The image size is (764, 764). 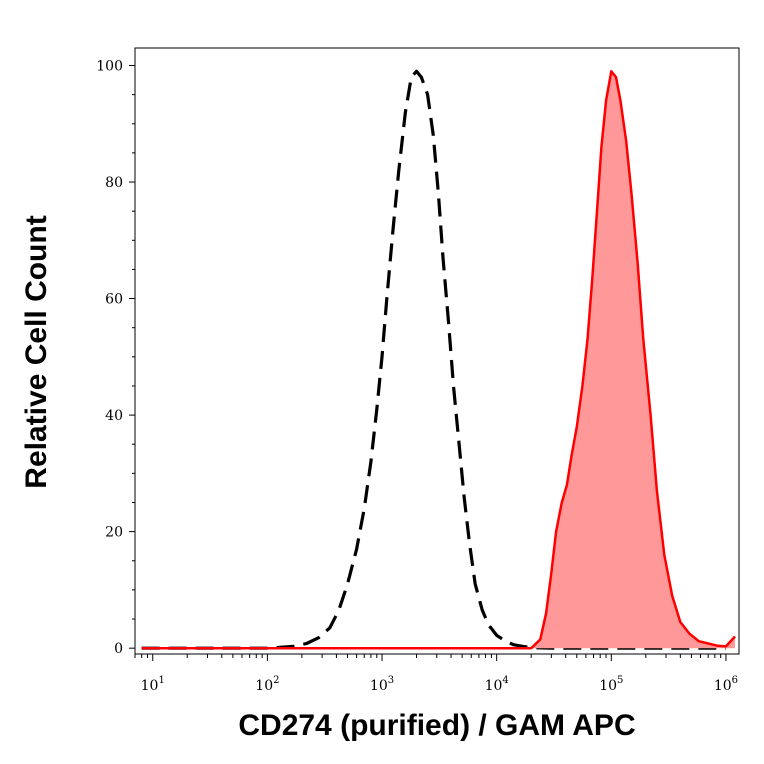 What do you see at coordinates (611, 684) in the screenshot?
I see `x-tick-label: 10⁵` at bounding box center [611, 684].